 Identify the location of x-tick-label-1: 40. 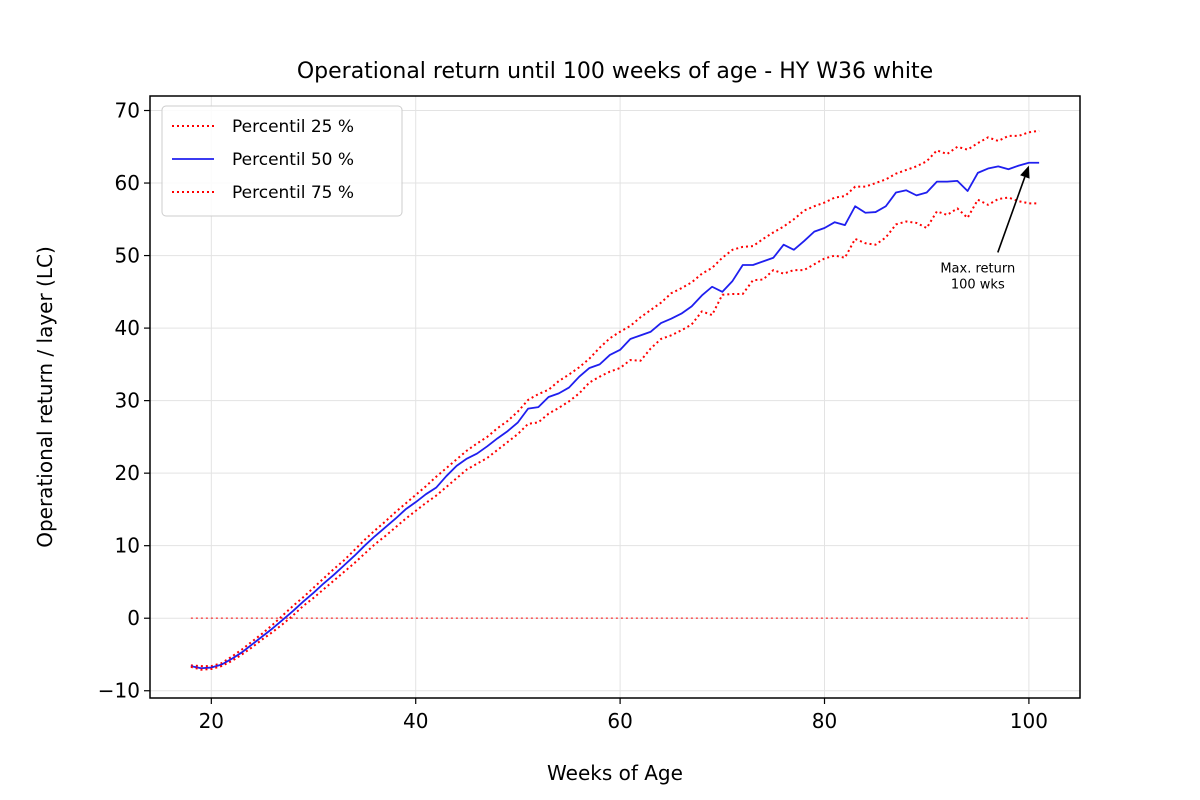
(415, 721).